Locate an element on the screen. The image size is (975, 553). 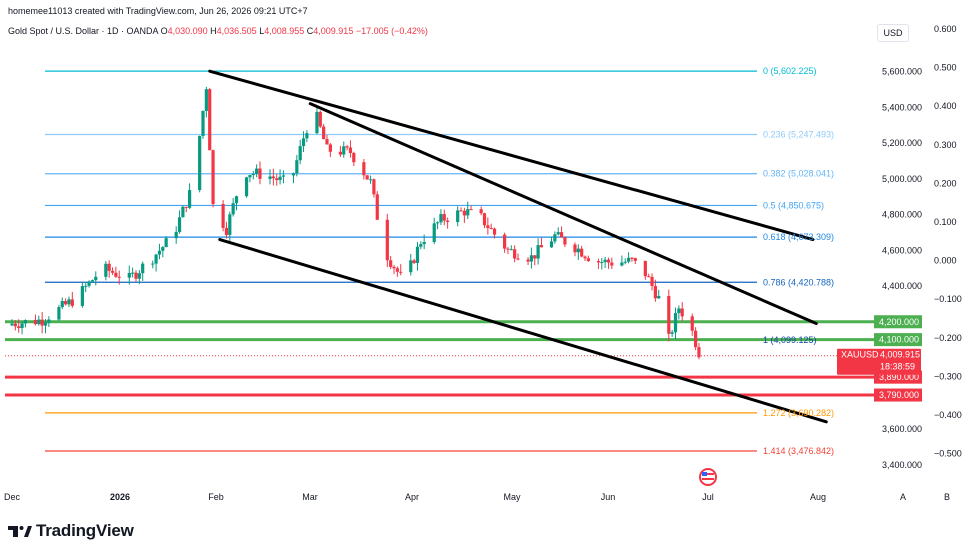
price-axis-tick: 4,800.000 is located at coordinates (902, 215).